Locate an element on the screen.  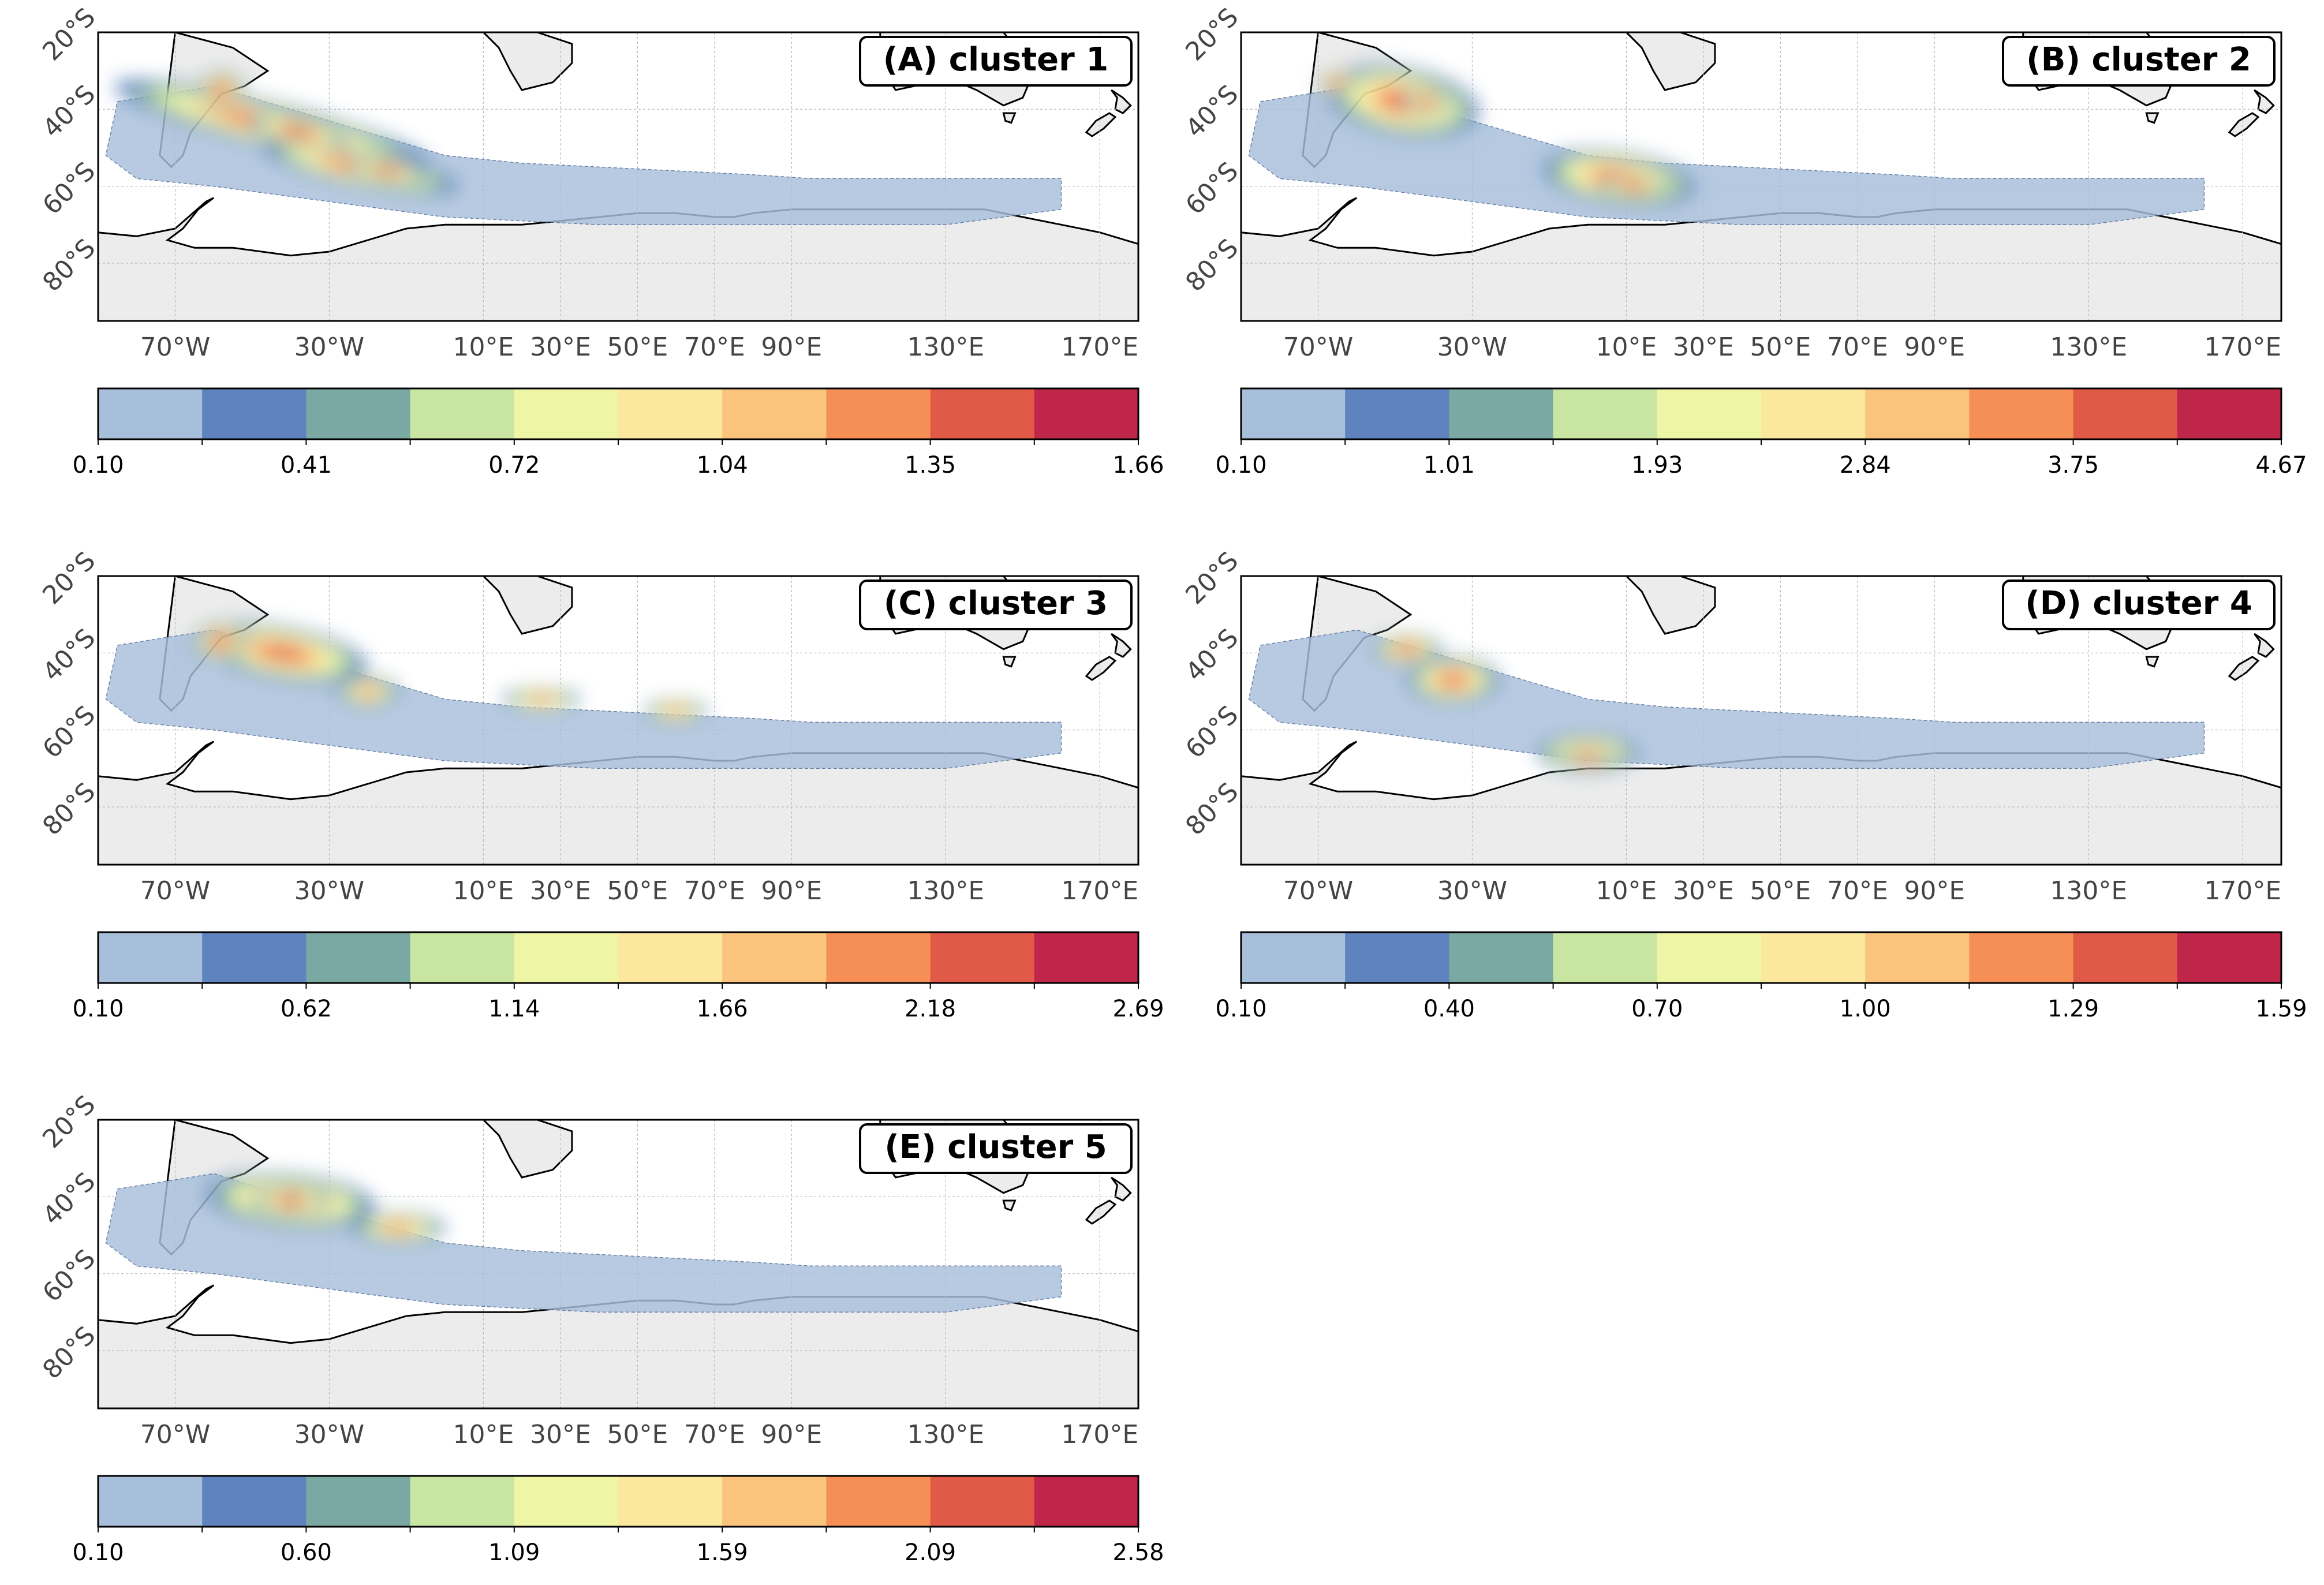
colorbar-tick-label: 2.69 is located at coordinates (1138, 1009).